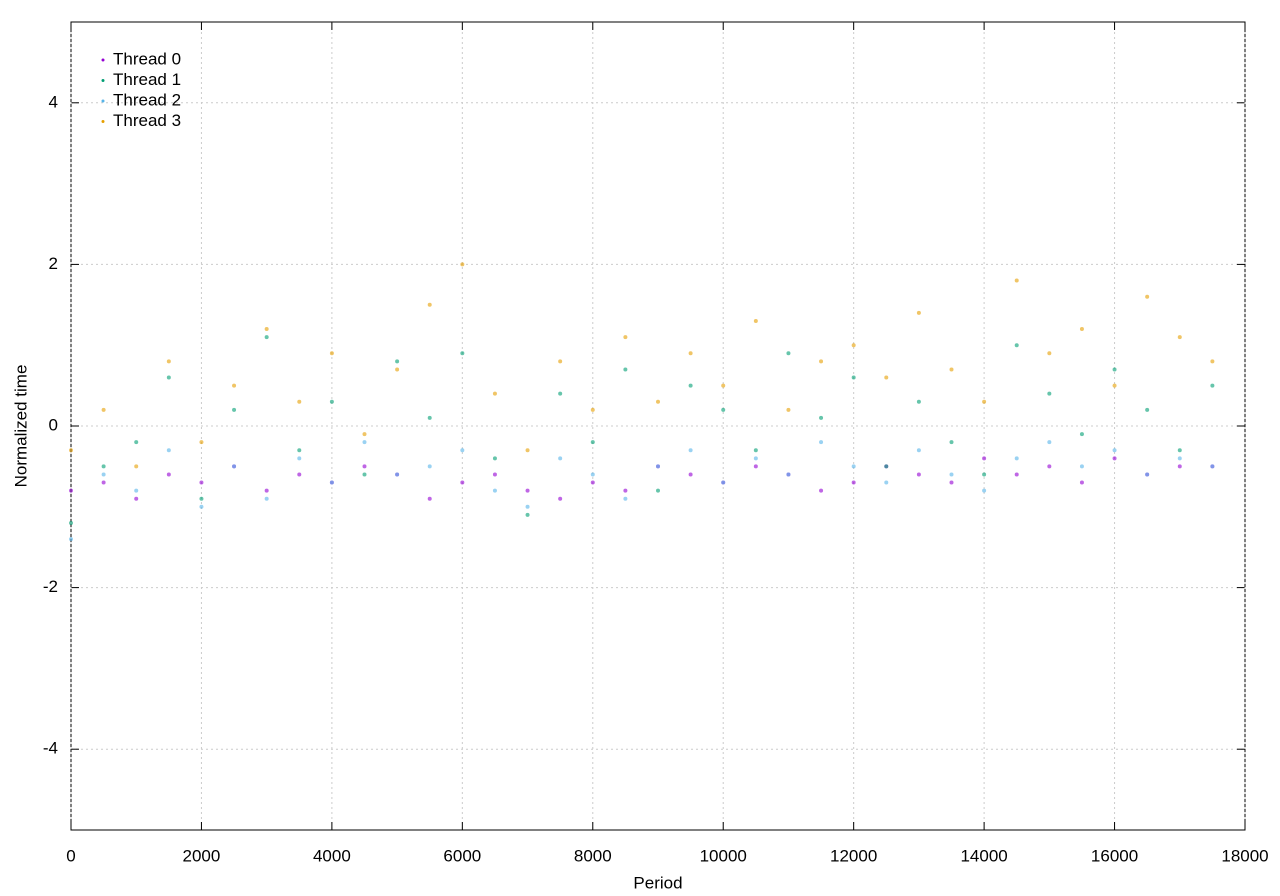  What do you see at coordinates (53, 101) in the screenshot?
I see `y-tick-label: 4` at bounding box center [53, 101].